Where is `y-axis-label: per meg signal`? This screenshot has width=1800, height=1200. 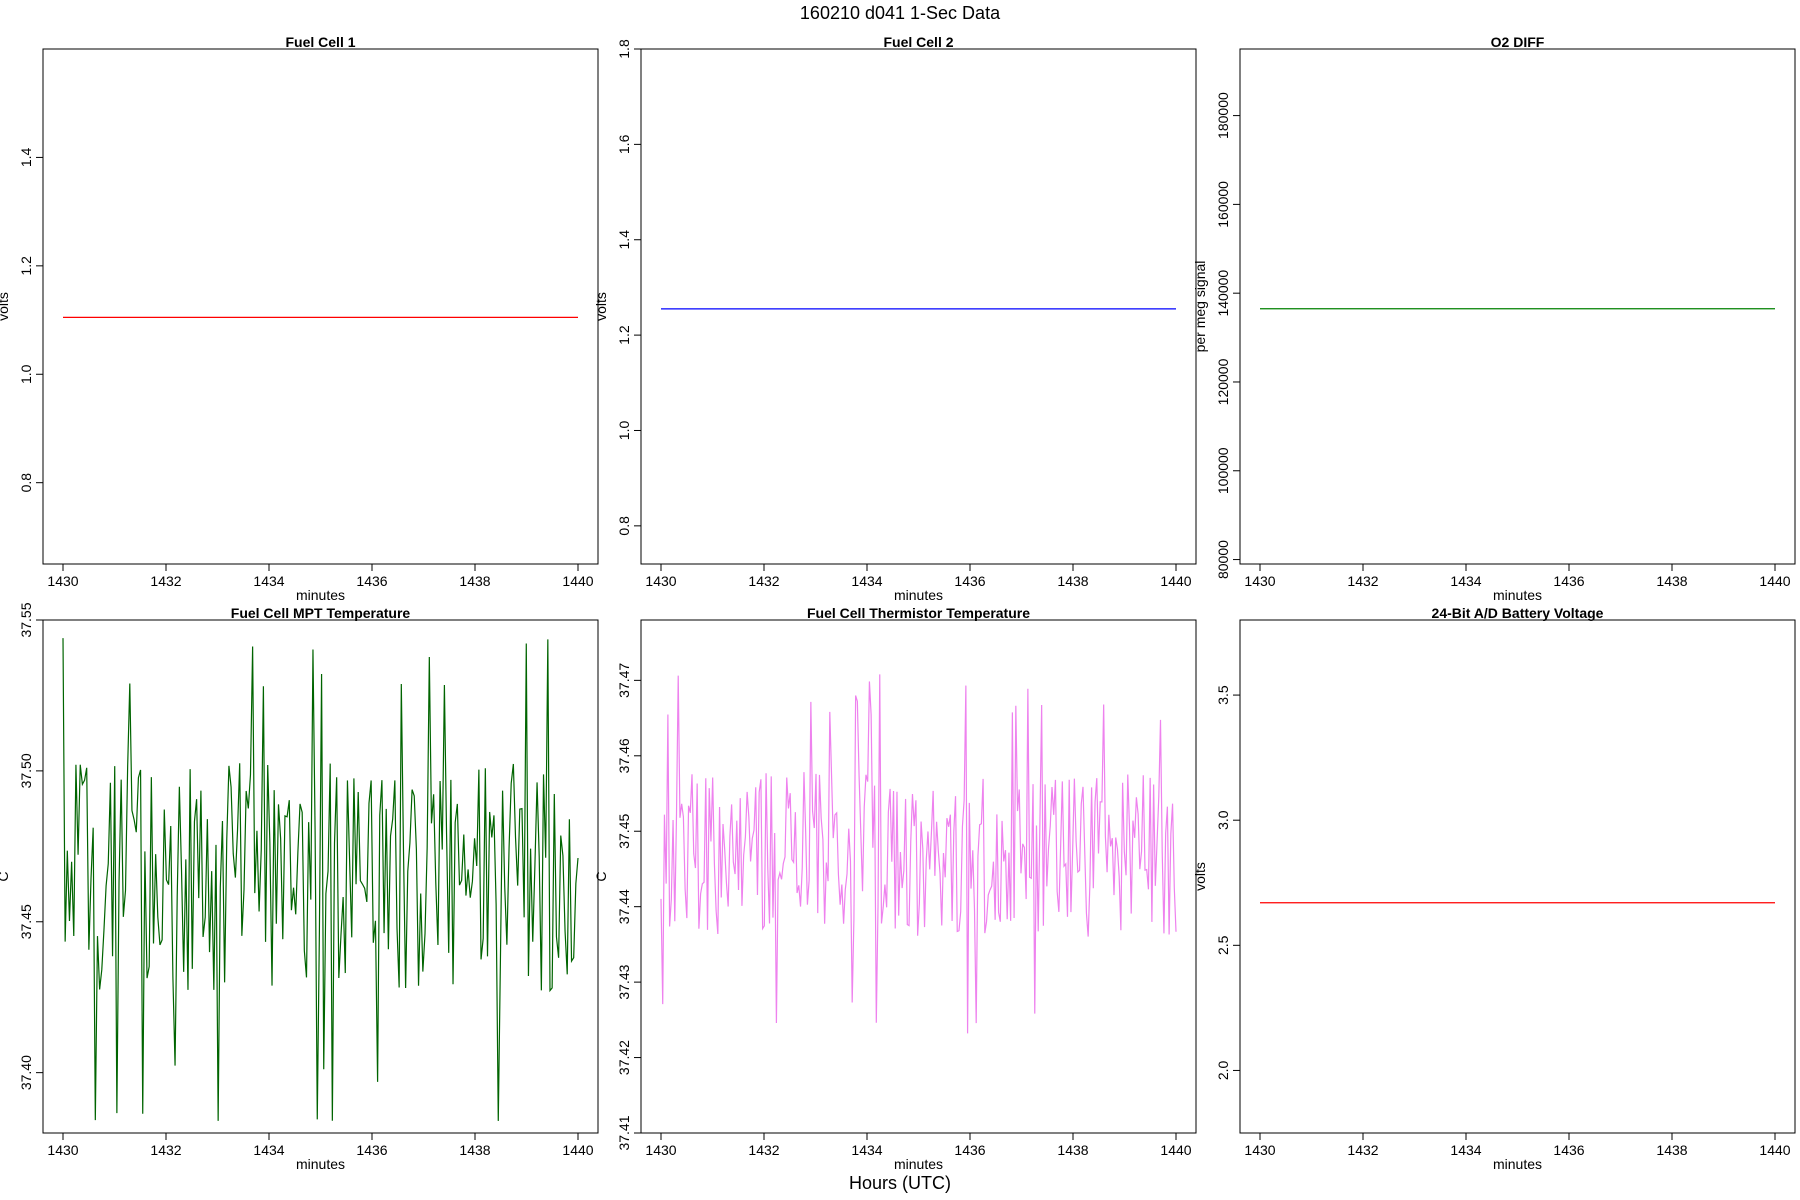 y-axis-label: per meg signal is located at coordinates (1200, 307).